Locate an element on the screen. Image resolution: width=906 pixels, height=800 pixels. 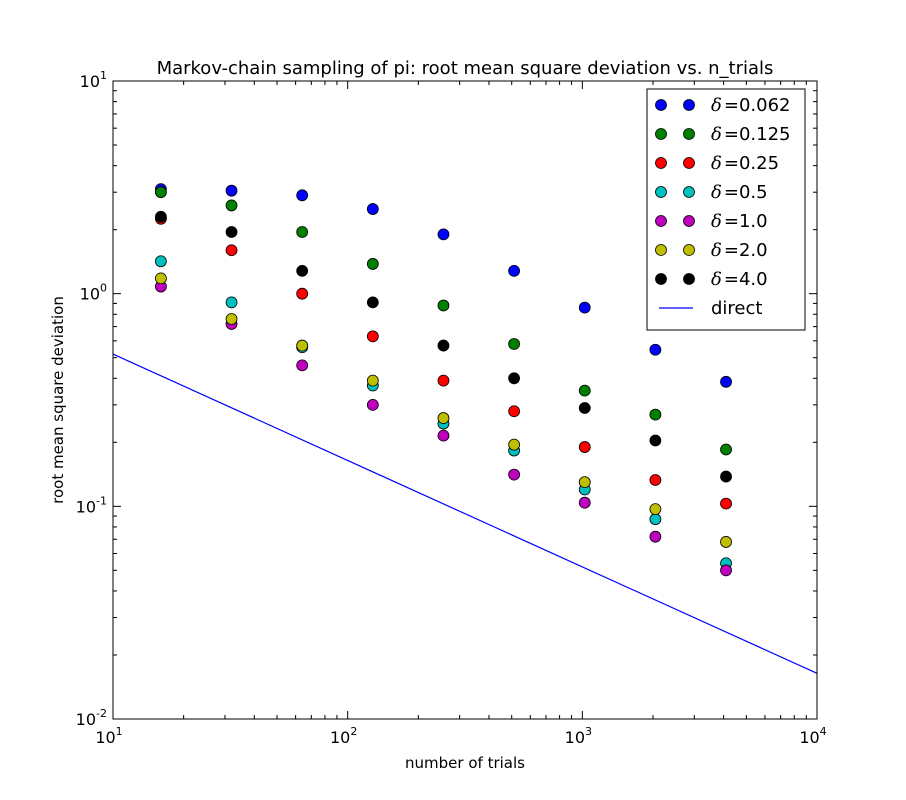
legend-value: 0.062 is located at coordinates (765, 105).